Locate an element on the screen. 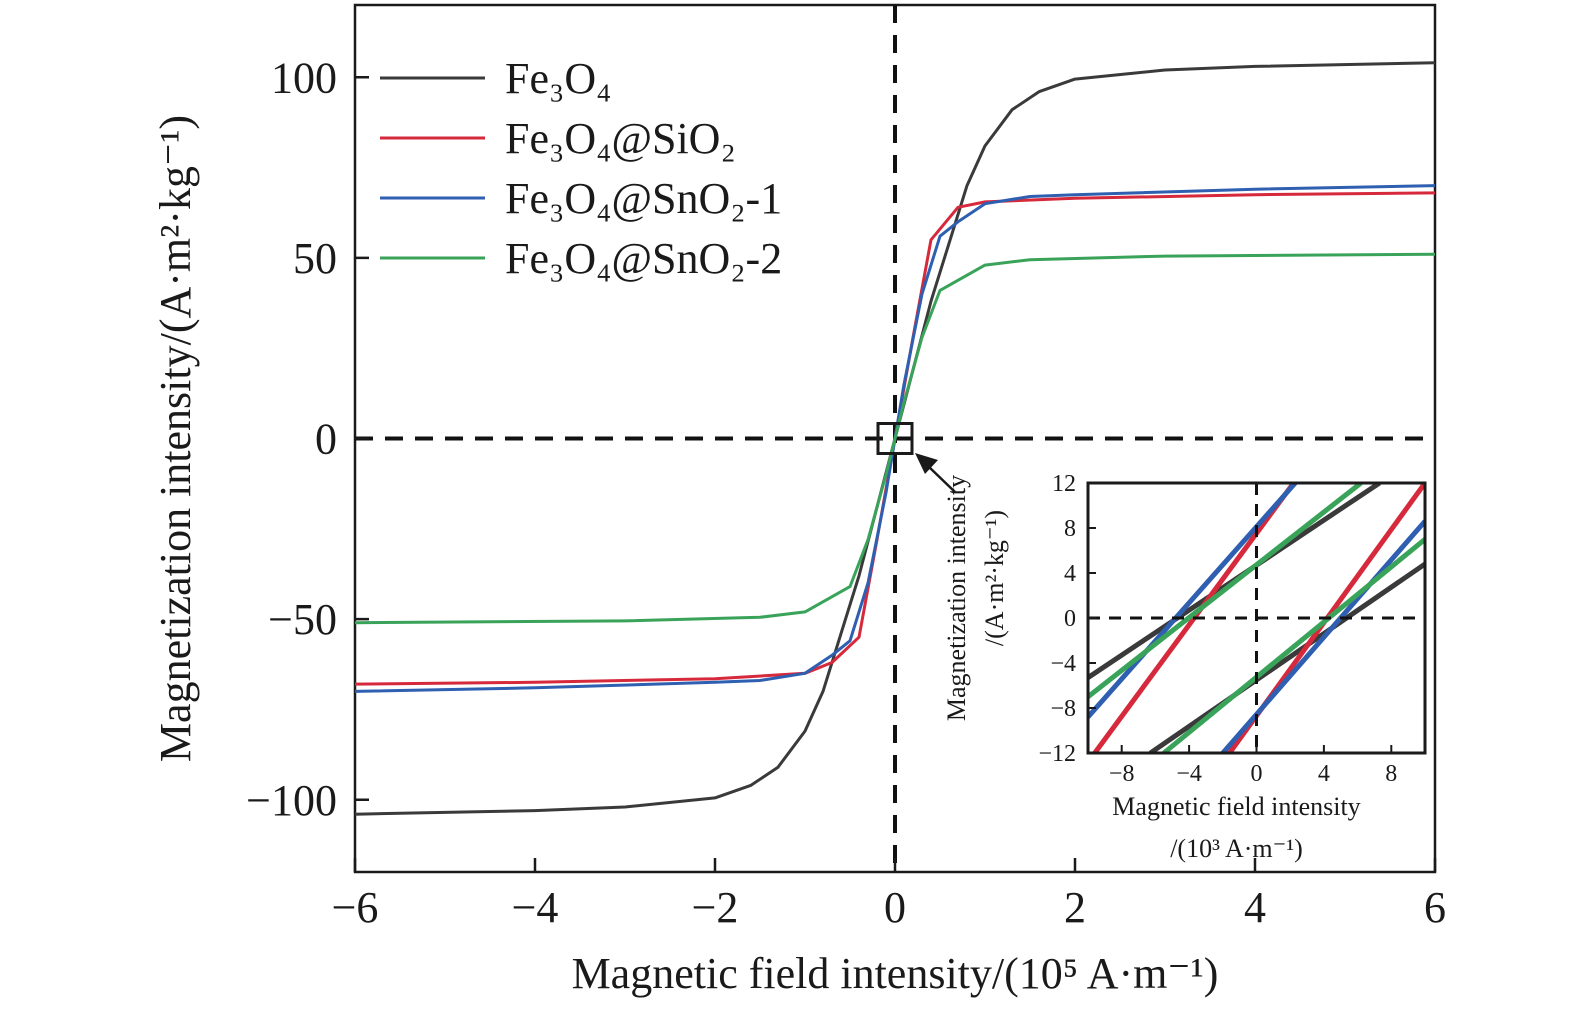 The width and height of the screenshot is (1575, 1012). inset-y-tick-label: −8 is located at coordinates (1063, 709).